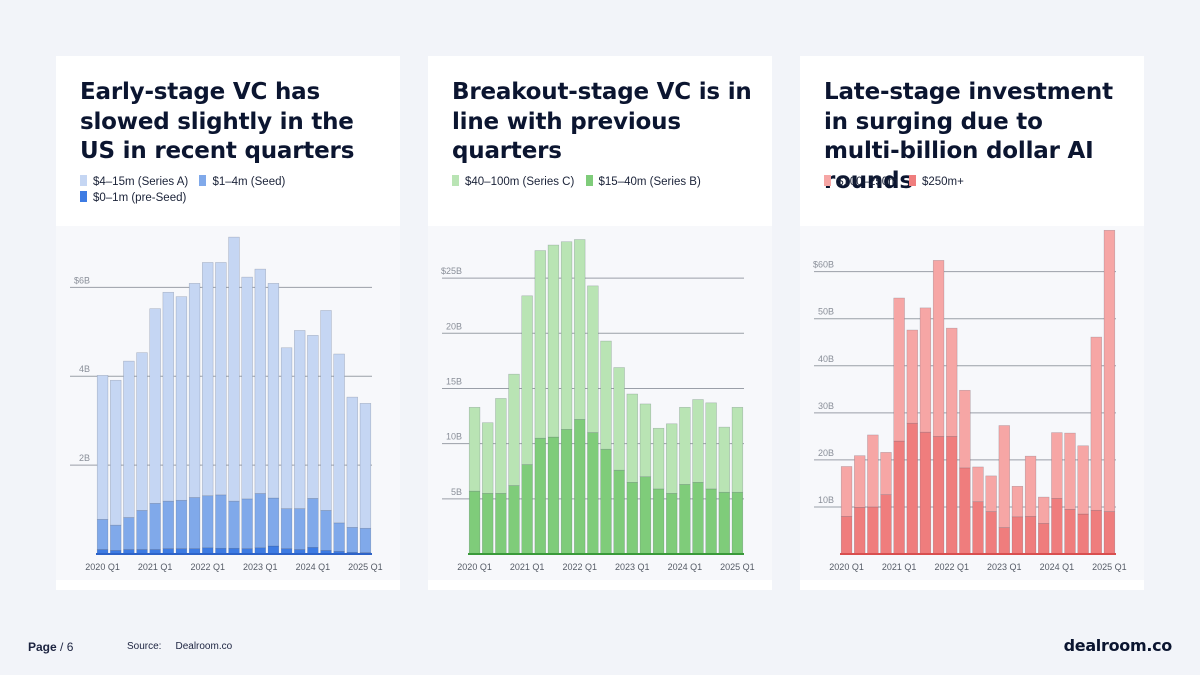 This screenshot has width=1200, height=675. I want to click on legend-label: $15–40m (Series B), so click(649, 182).